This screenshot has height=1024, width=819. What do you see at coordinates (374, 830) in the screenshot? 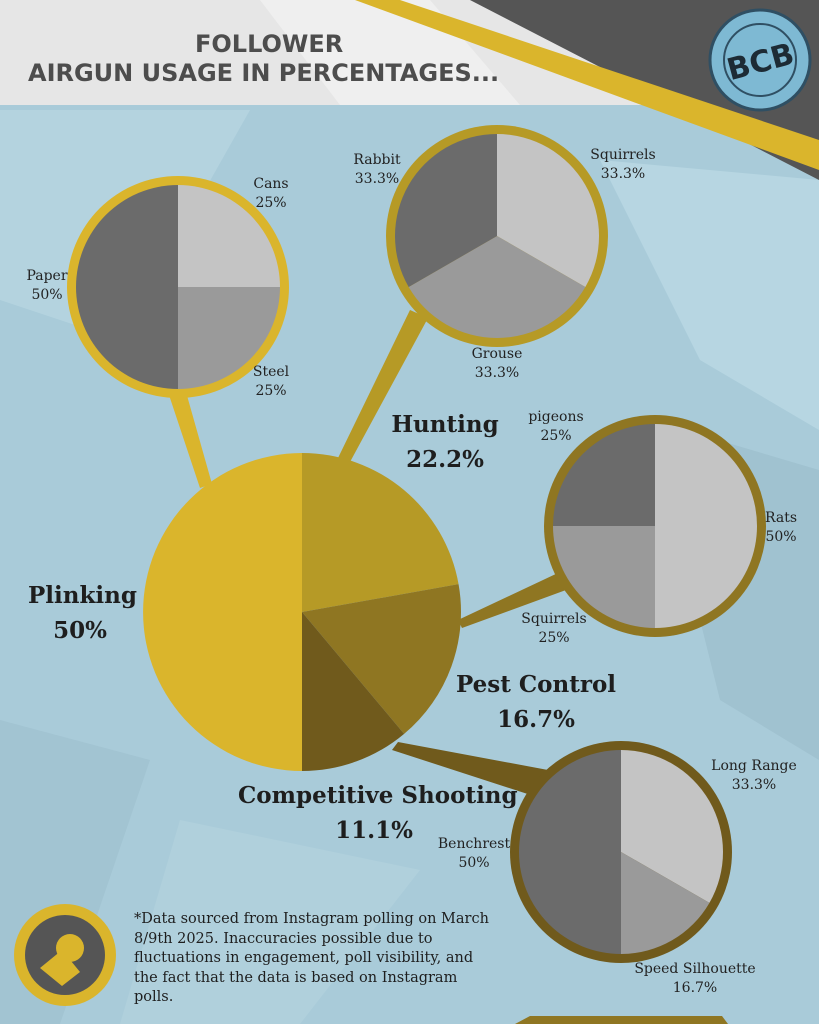
I see `label-competitive-value: 11.1%` at bounding box center [374, 830].